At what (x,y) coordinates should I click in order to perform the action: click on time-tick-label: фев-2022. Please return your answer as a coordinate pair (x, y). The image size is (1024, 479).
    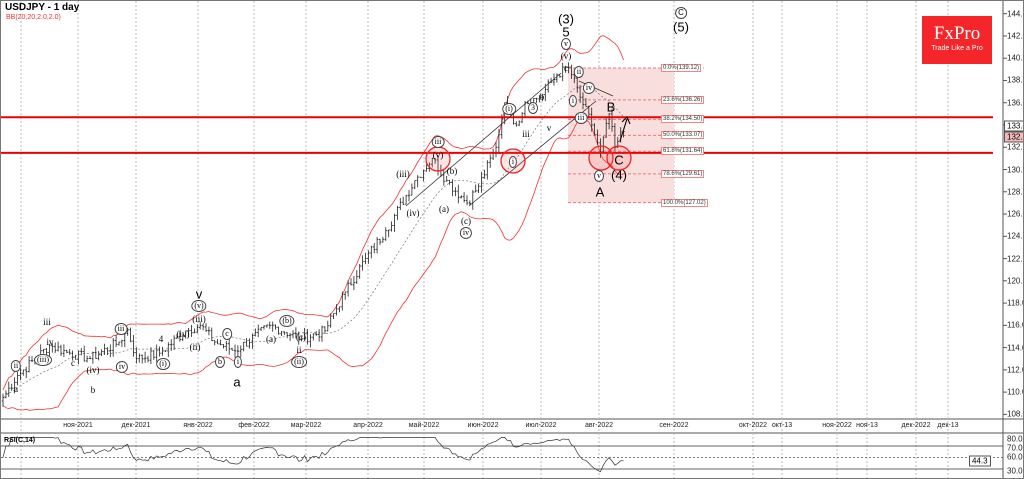
    Looking at the image, I should click on (254, 425).